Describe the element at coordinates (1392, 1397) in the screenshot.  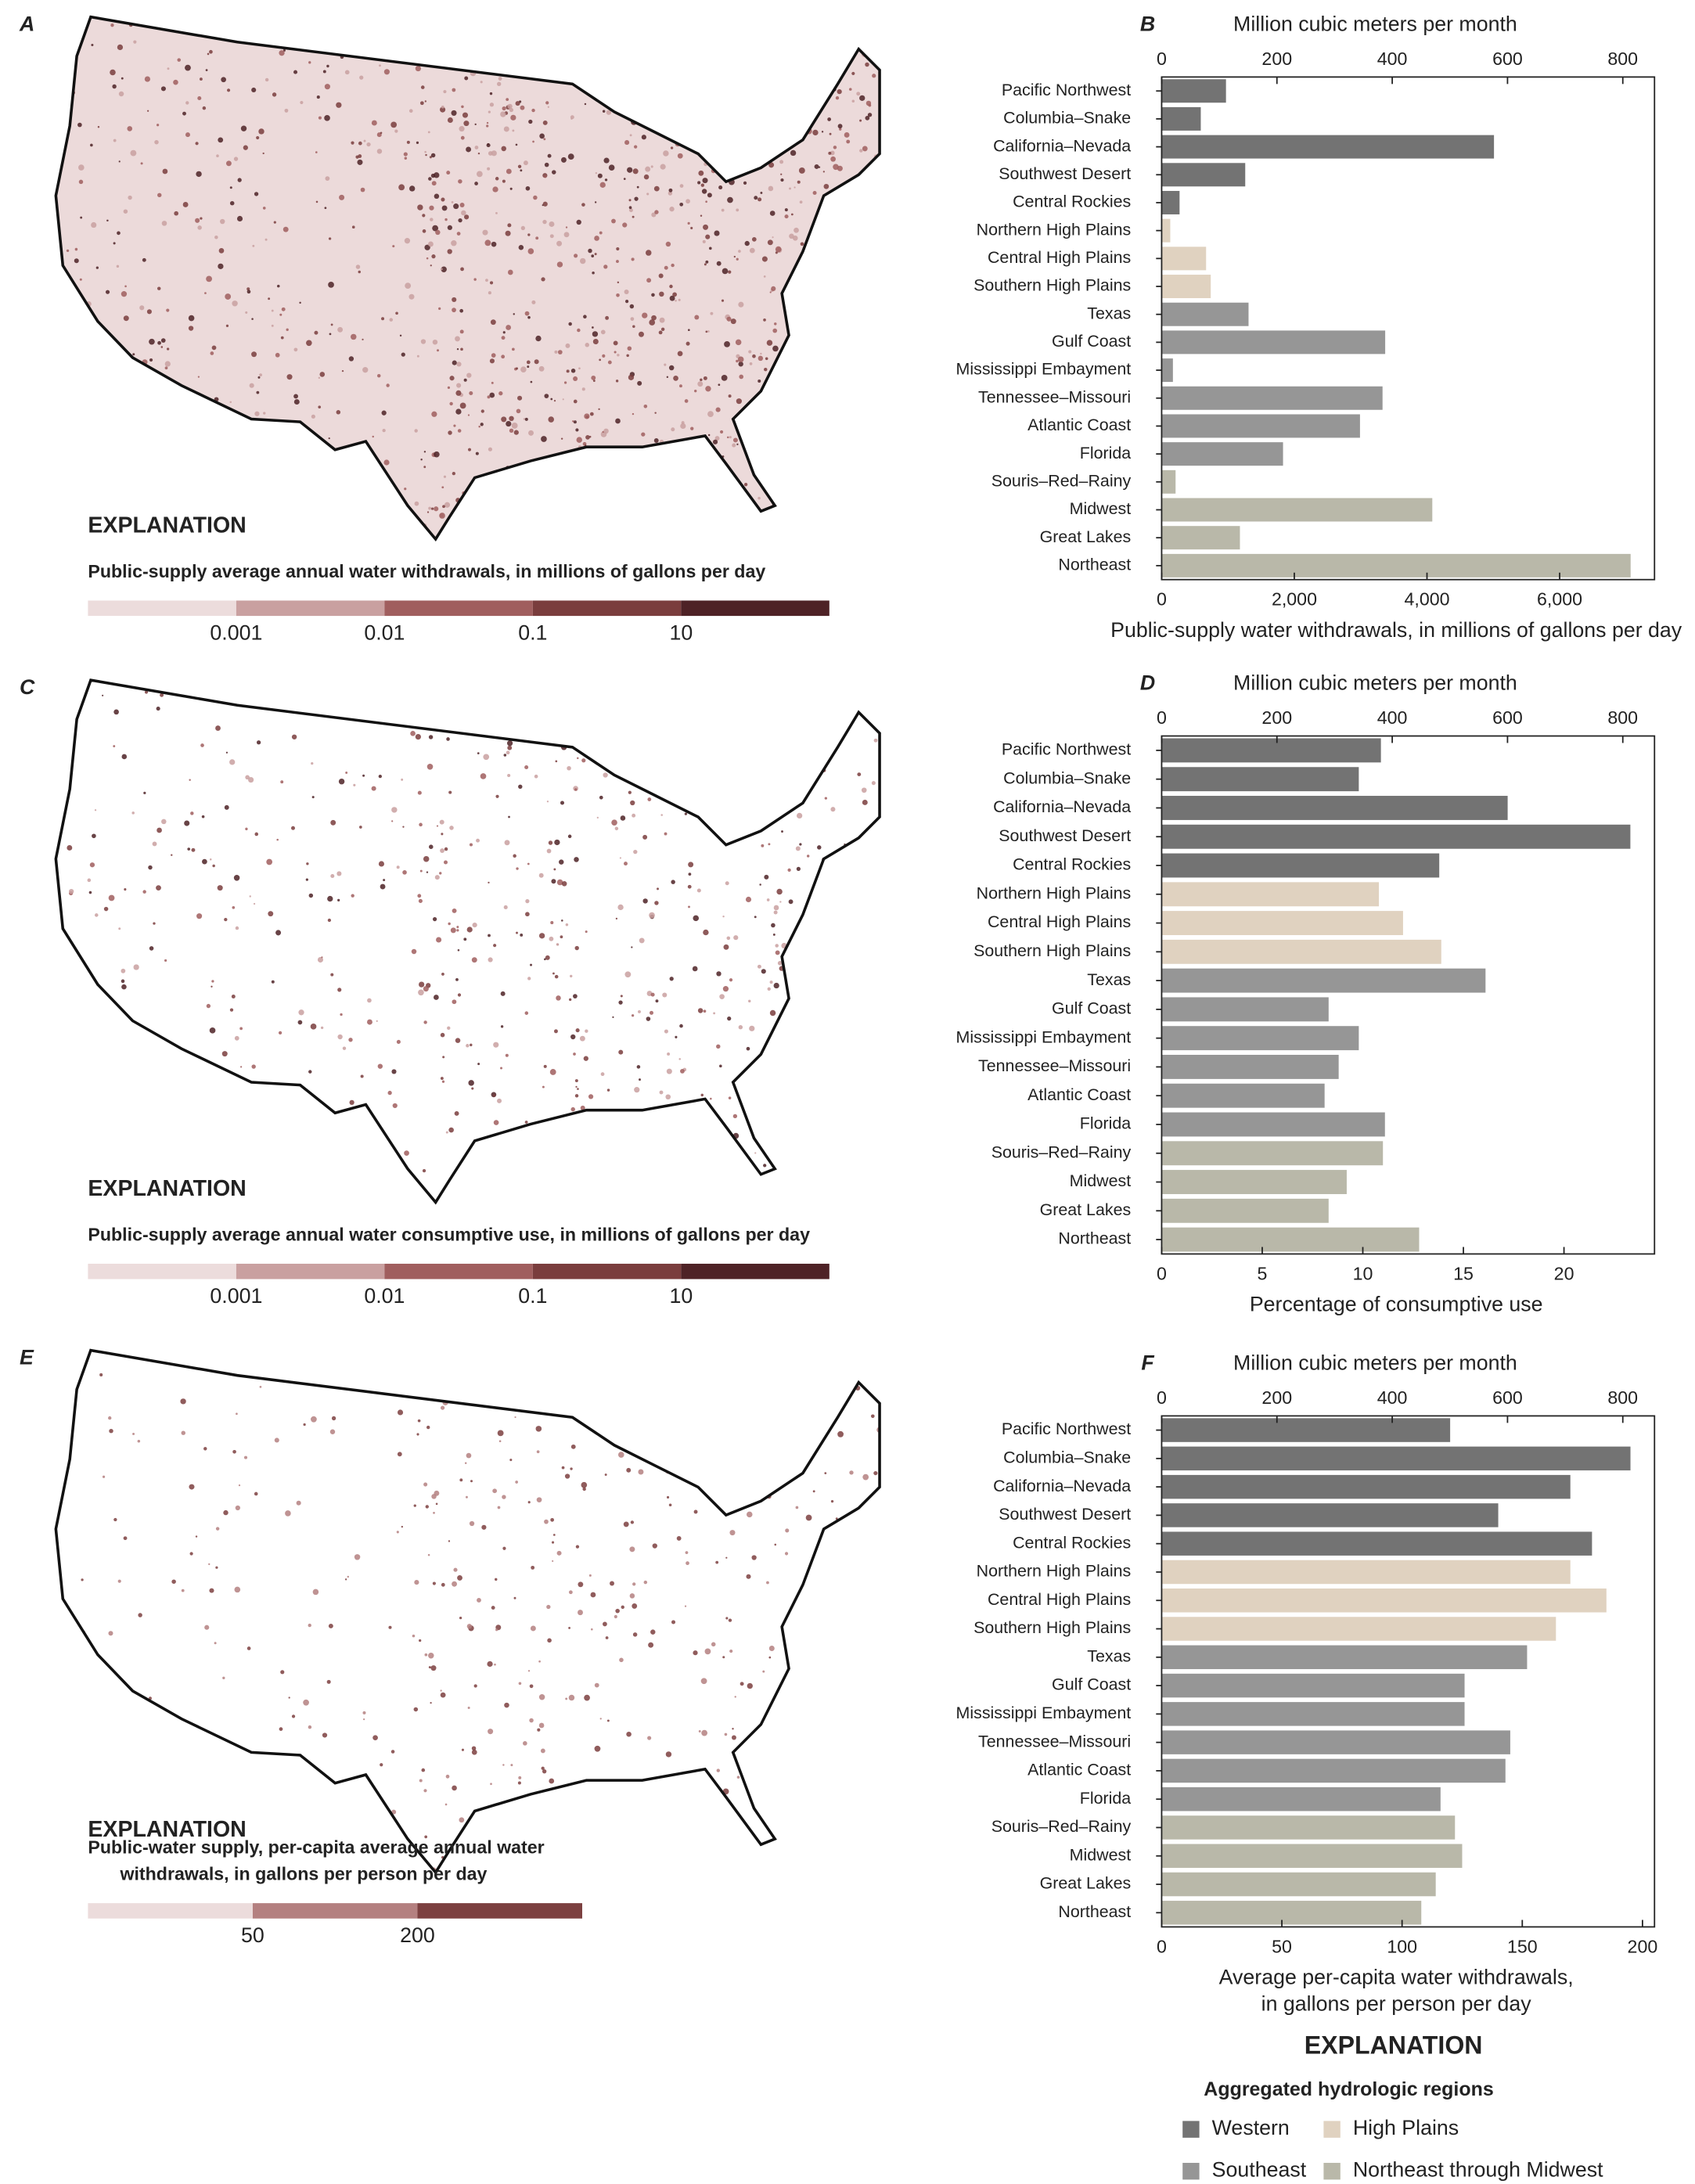
I see `x2-tick-label: 400` at that location.